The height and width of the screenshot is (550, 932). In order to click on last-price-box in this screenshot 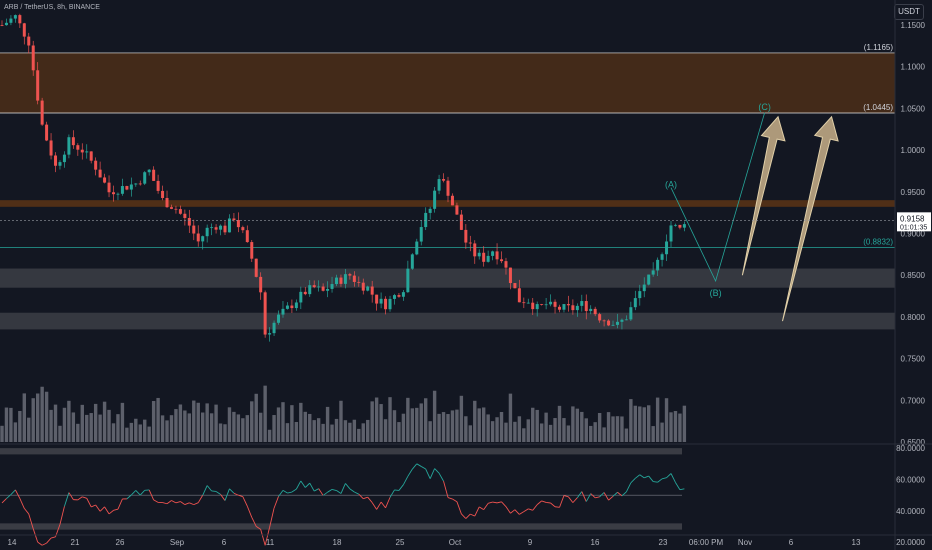, I will do `click(914, 222)`.